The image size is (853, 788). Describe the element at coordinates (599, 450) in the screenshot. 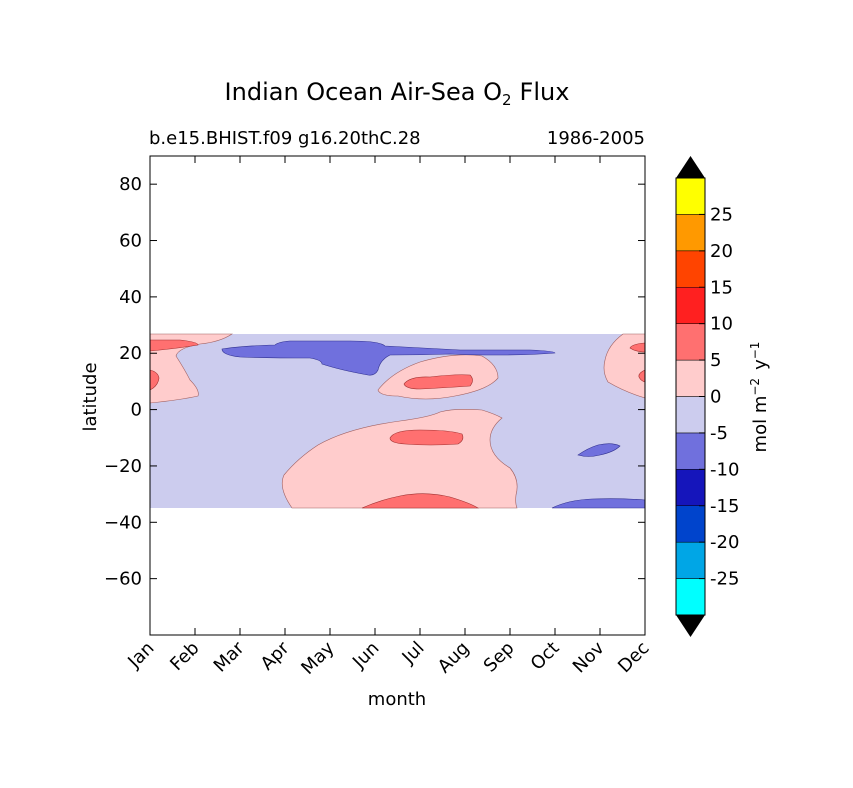

I see `contour-neg-nov` at that location.